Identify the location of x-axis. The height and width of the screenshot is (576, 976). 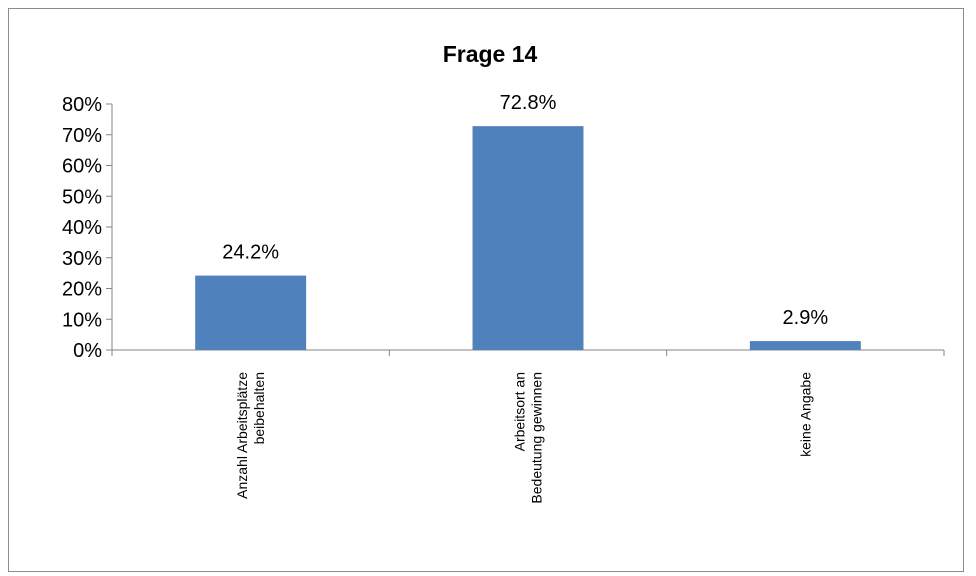
(528, 352).